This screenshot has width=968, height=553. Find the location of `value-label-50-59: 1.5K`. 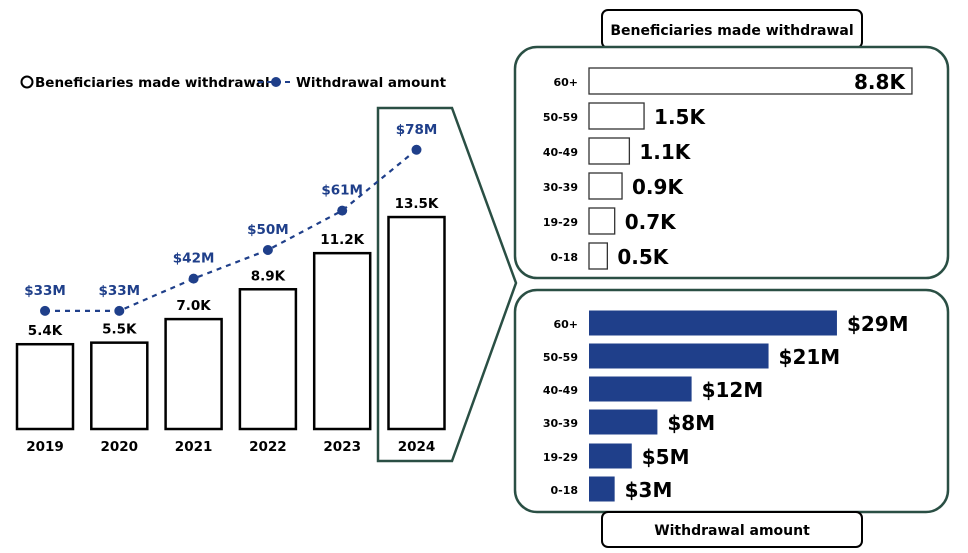

value-label-50-59: 1.5K is located at coordinates (680, 117).